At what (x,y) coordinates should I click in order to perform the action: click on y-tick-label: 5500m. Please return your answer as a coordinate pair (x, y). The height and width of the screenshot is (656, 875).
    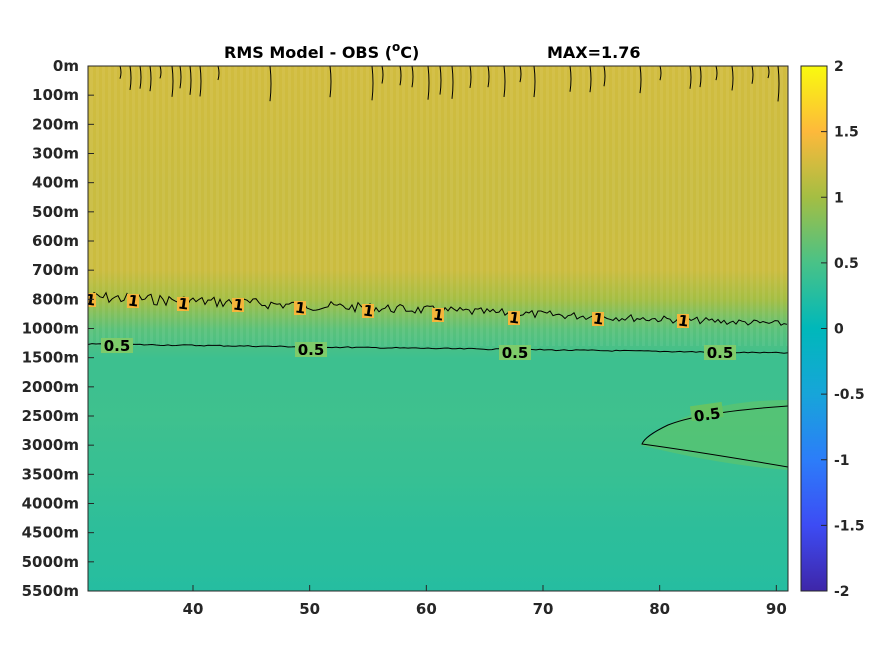
    Looking at the image, I should click on (50, 591).